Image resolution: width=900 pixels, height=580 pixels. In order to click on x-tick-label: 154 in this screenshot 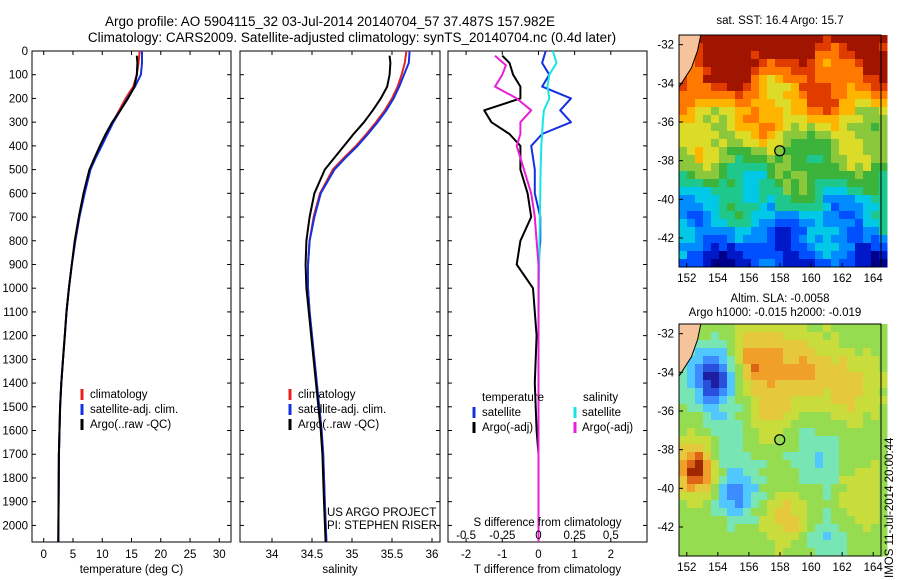, I will do `click(718, 568)`.